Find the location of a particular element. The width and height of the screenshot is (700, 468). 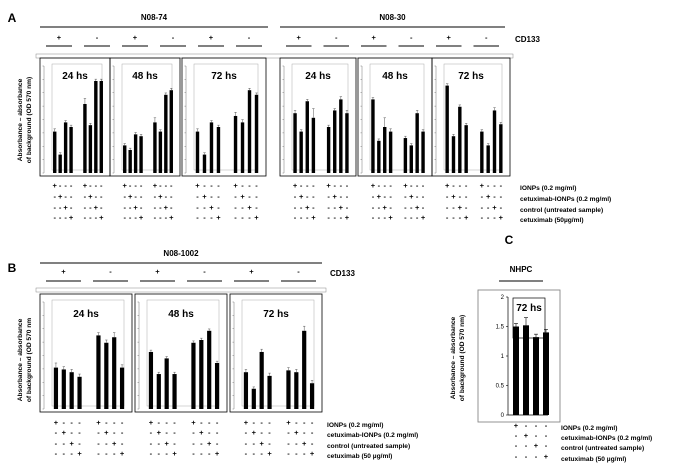

treatment-label: cetuximab (50 µg/ml) is located at coordinates (593, 459).